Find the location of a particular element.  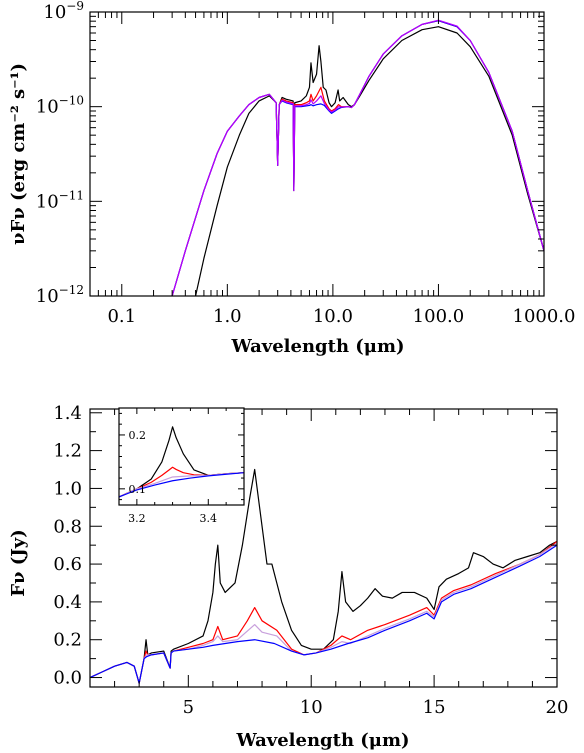

bottom-x-tick-label: 10 is located at coordinates (311, 707).